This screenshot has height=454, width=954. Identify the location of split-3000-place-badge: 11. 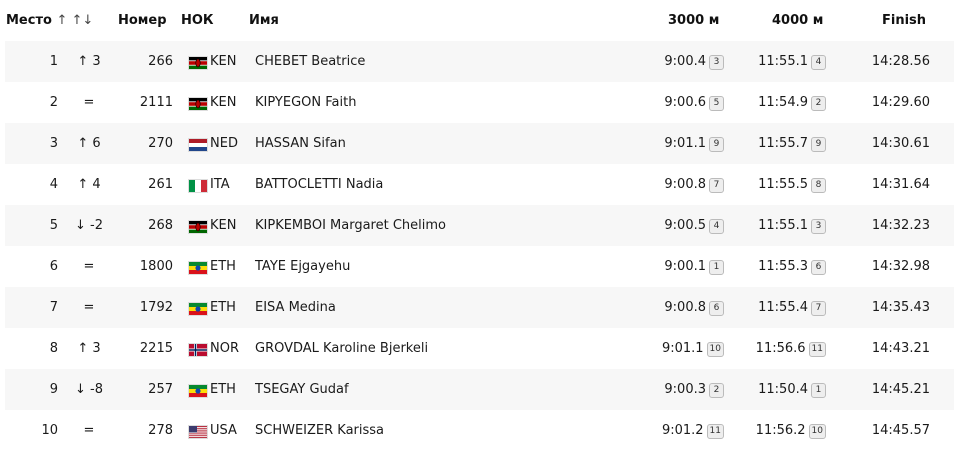
(715, 431).